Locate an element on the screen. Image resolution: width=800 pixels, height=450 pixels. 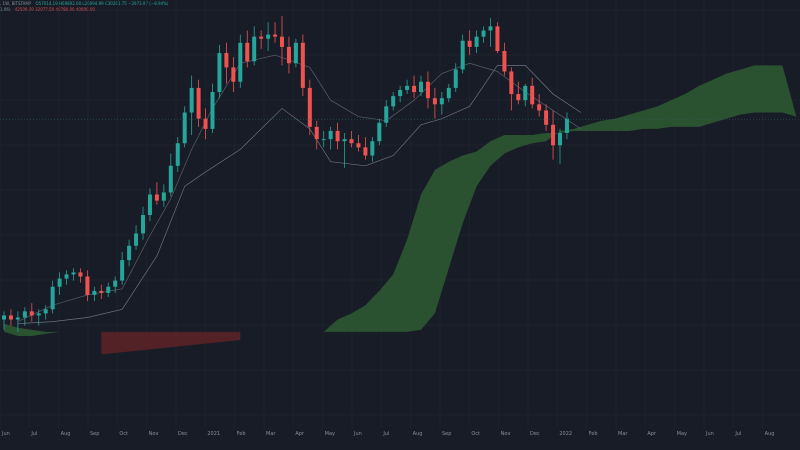
x-tick-label: 2021 is located at coordinates (213, 434).